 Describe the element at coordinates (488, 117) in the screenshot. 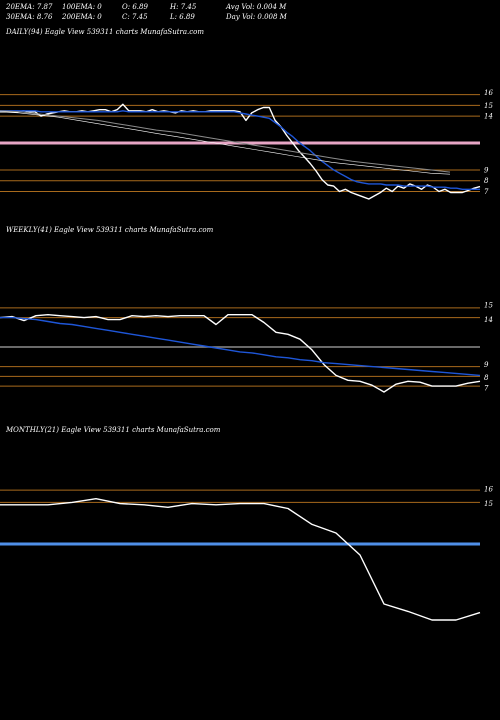

I see `daily-tick-label: 14` at that location.